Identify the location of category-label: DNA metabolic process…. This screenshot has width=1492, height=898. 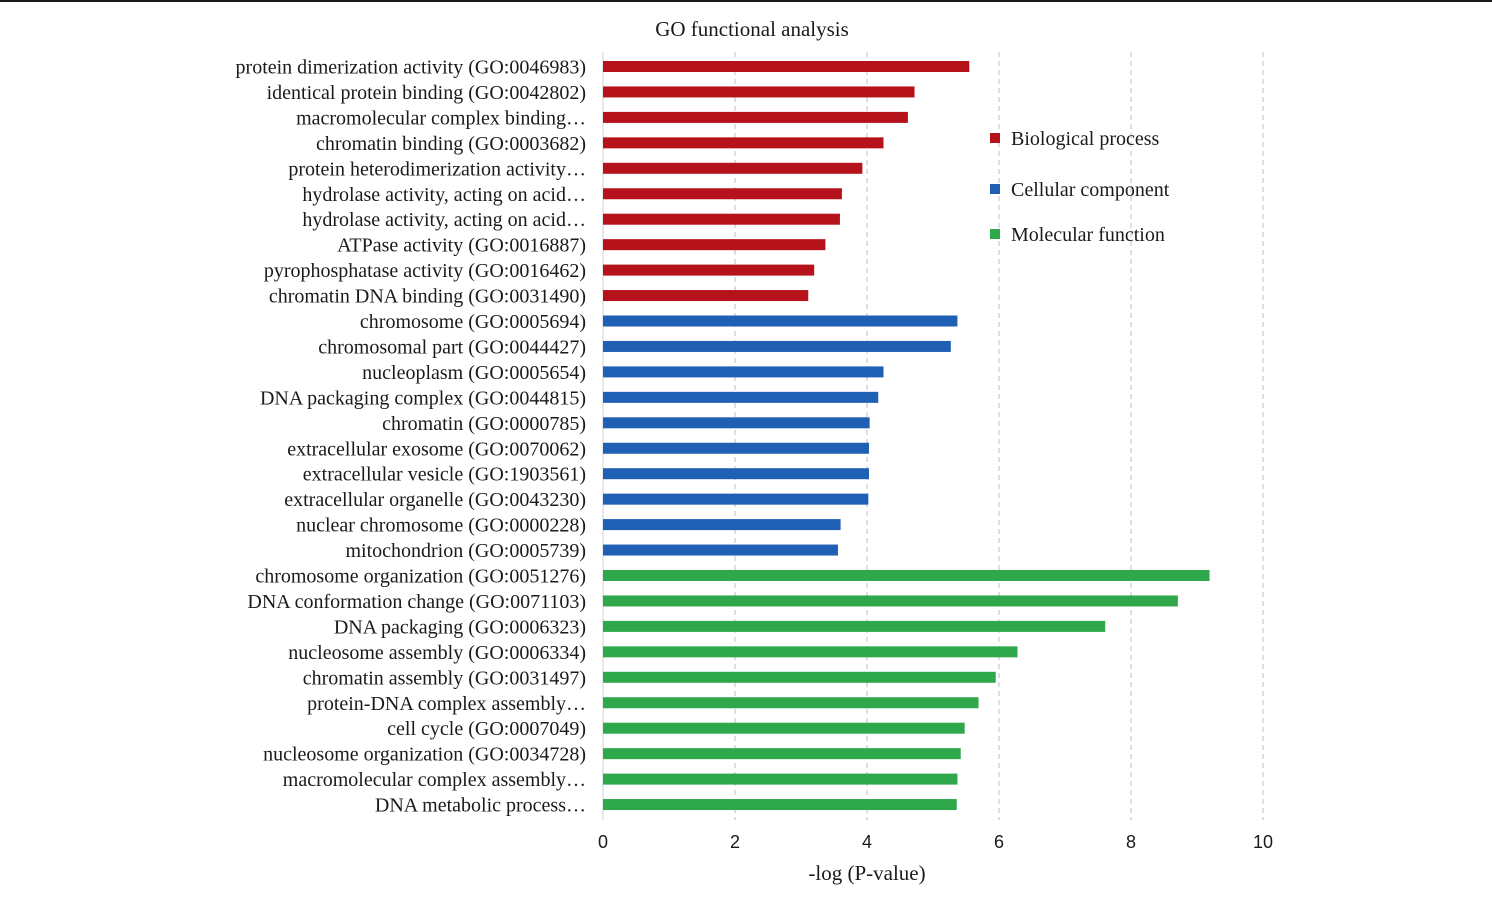
(480, 806).